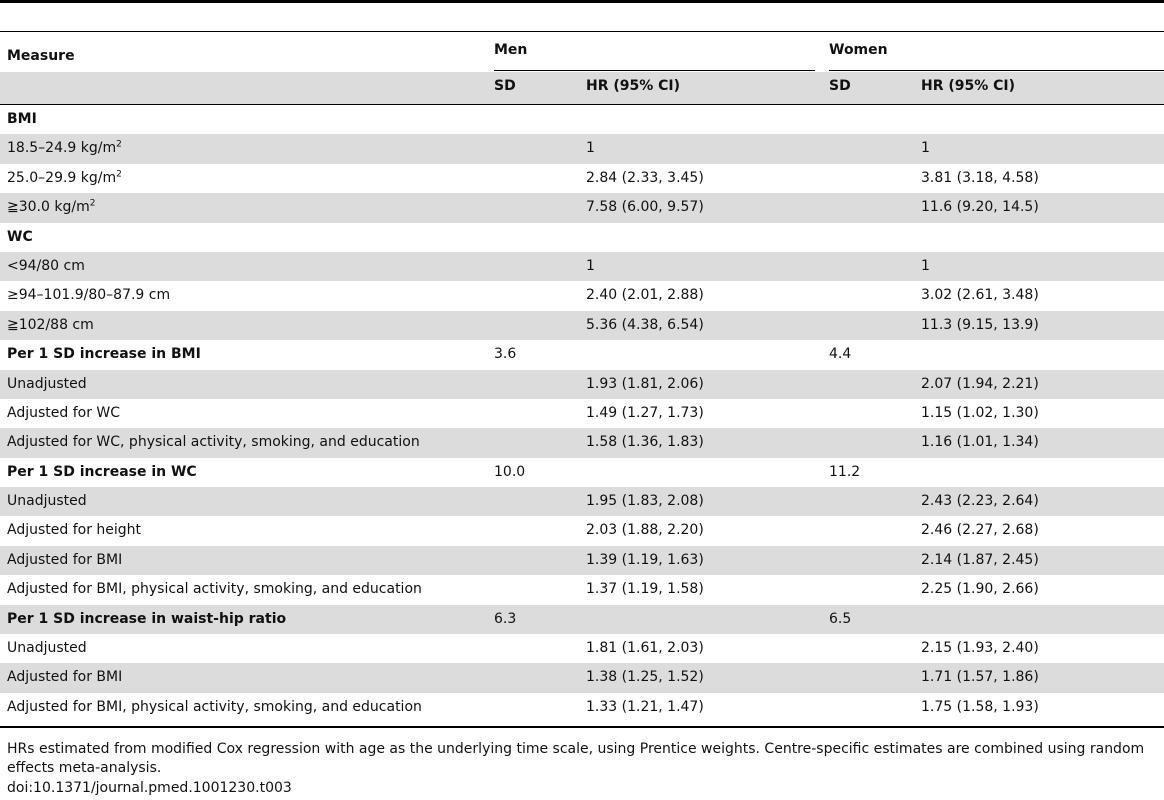 The height and width of the screenshot is (800, 1164). I want to click on table-bottom-rule, so click(582, 727).